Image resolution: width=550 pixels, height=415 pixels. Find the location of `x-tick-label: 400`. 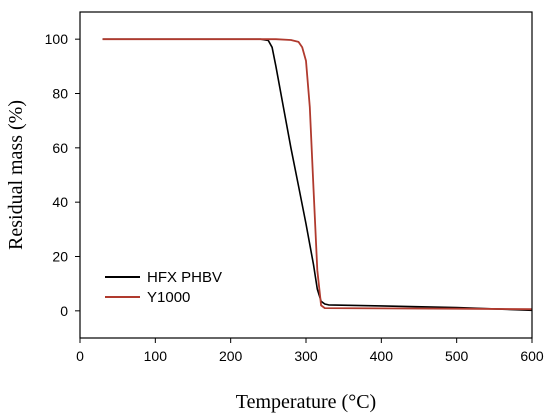

x-tick-label: 400 is located at coordinates (382, 356).